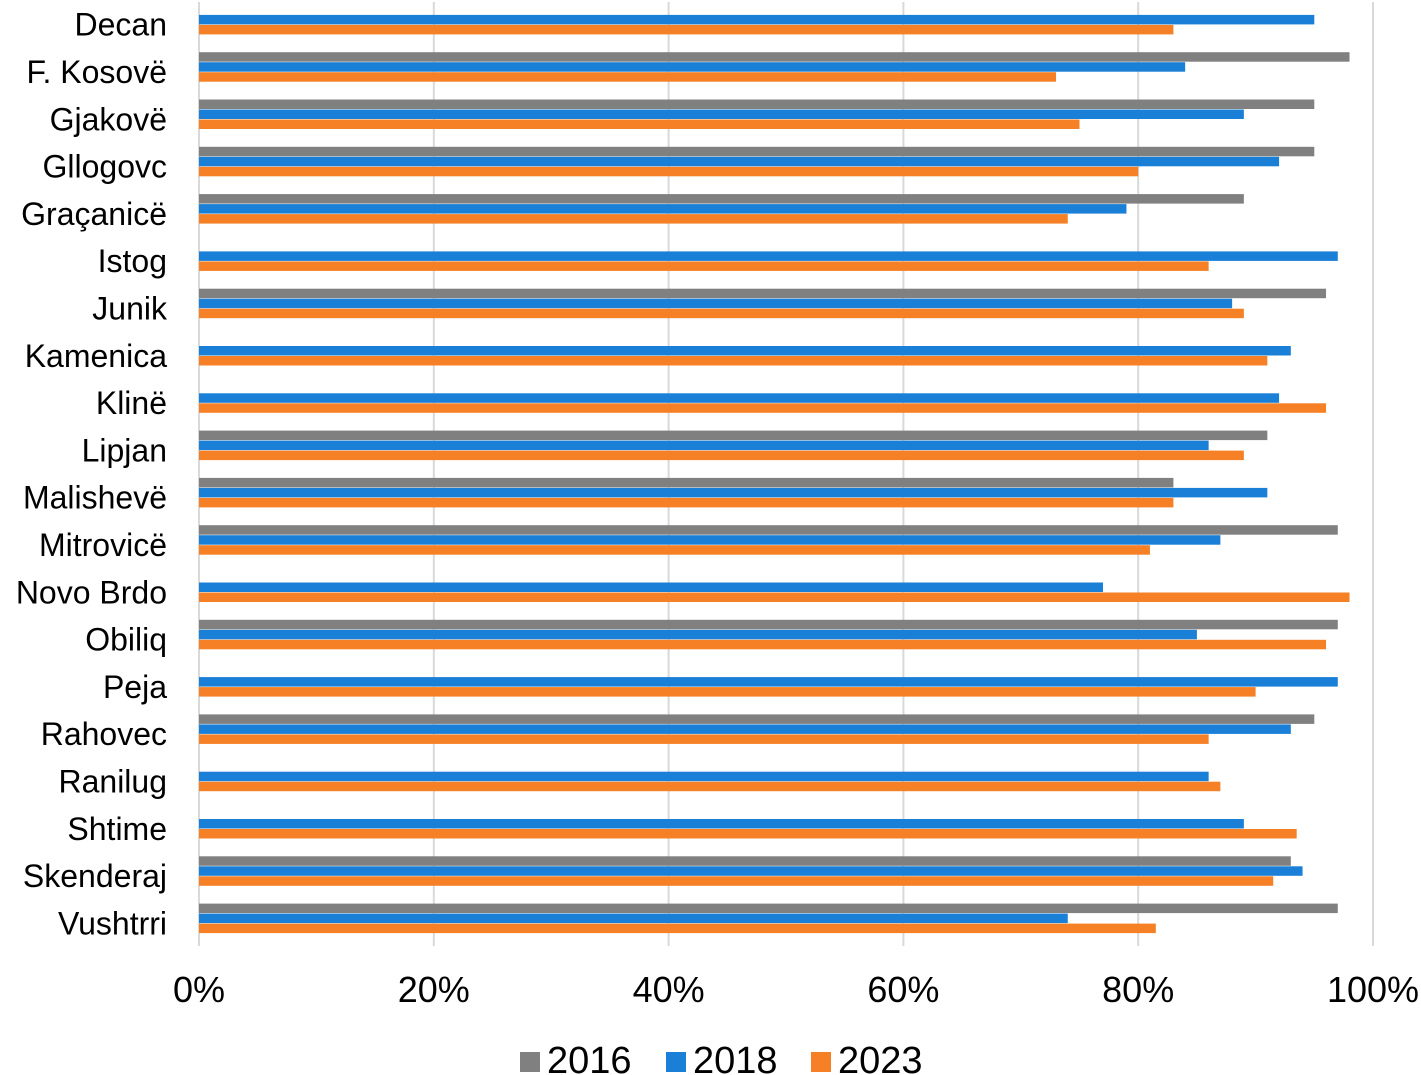 The width and height of the screenshot is (1421, 1075). I want to click on category-label-rahovec: Rahovec, so click(104, 734).